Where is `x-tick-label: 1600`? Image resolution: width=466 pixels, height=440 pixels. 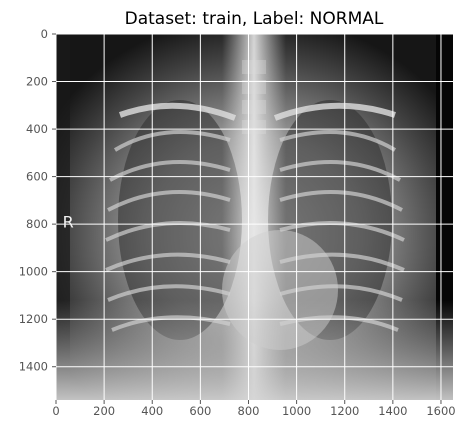 x-tick-label: 1600 is located at coordinates (440, 411).